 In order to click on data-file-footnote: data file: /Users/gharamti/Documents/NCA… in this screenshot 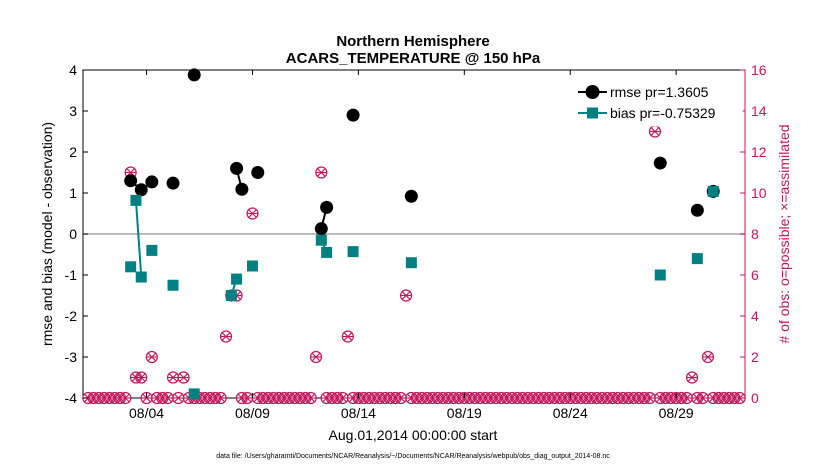, I will do `click(413, 456)`.